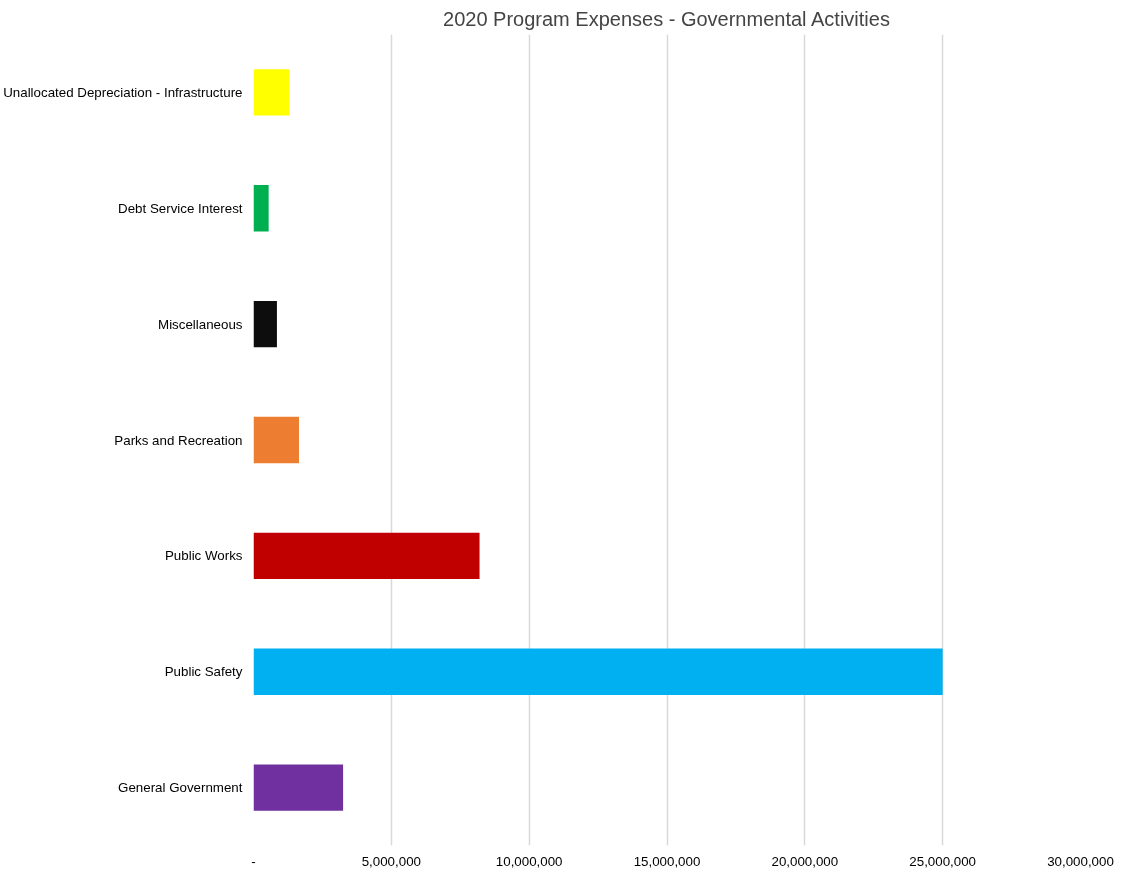 Image resolution: width=1143 pixels, height=888 pixels. Describe the element at coordinates (203, 672) in the screenshot. I see `y-tick-label: Public Safety` at that location.